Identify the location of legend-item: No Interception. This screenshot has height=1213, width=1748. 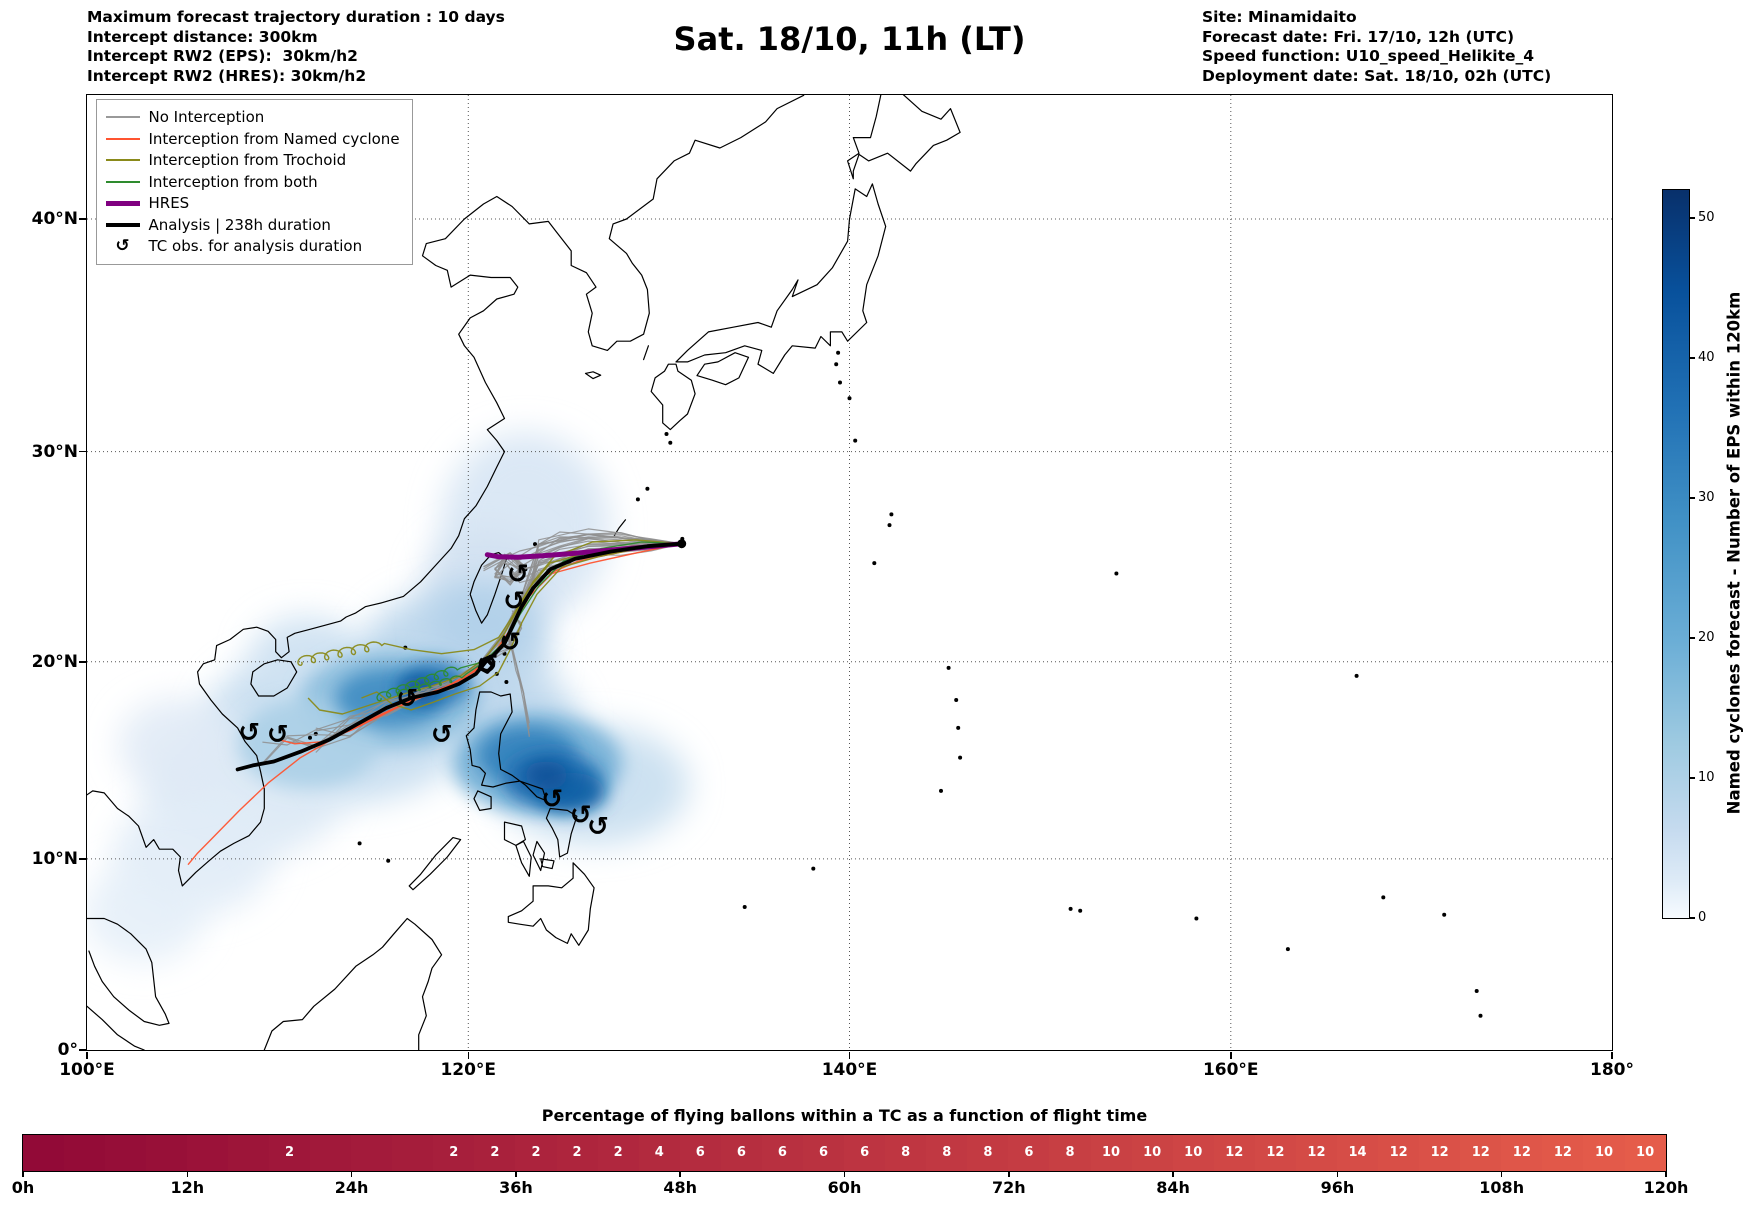
(252, 118).